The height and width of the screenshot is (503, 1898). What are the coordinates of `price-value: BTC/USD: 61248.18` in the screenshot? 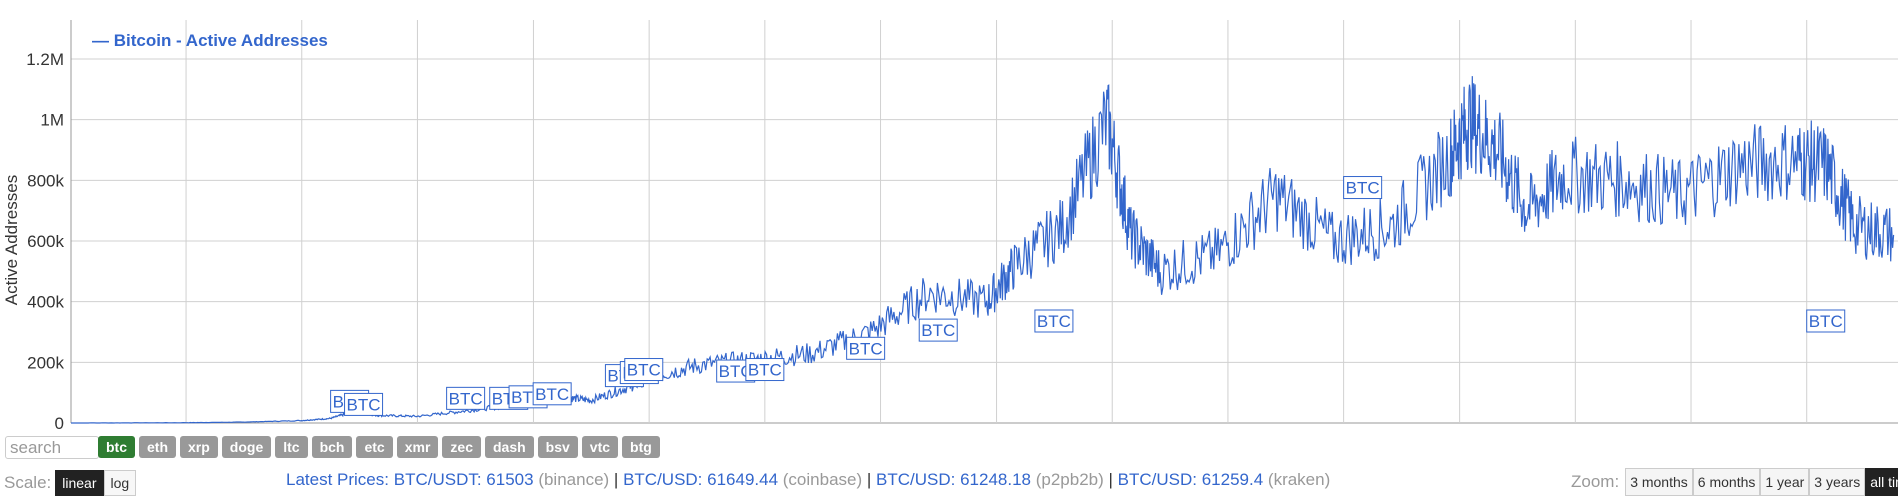 It's located at (953, 479).